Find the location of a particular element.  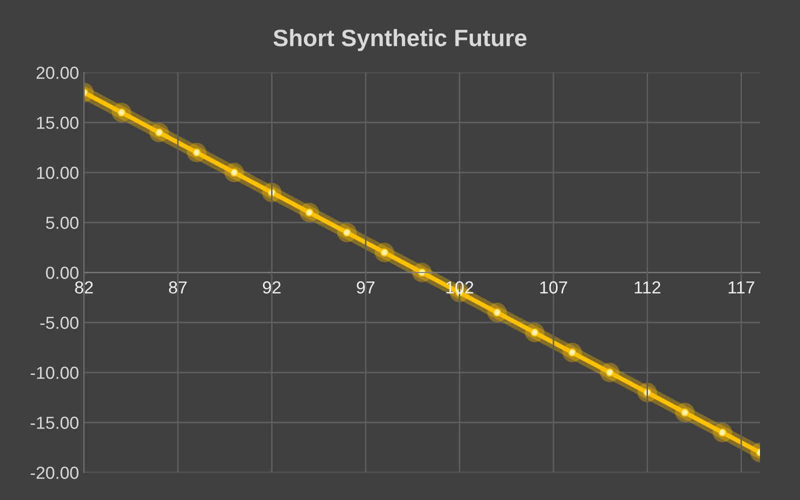

y-tick-label: -10.00 is located at coordinates (54, 372).